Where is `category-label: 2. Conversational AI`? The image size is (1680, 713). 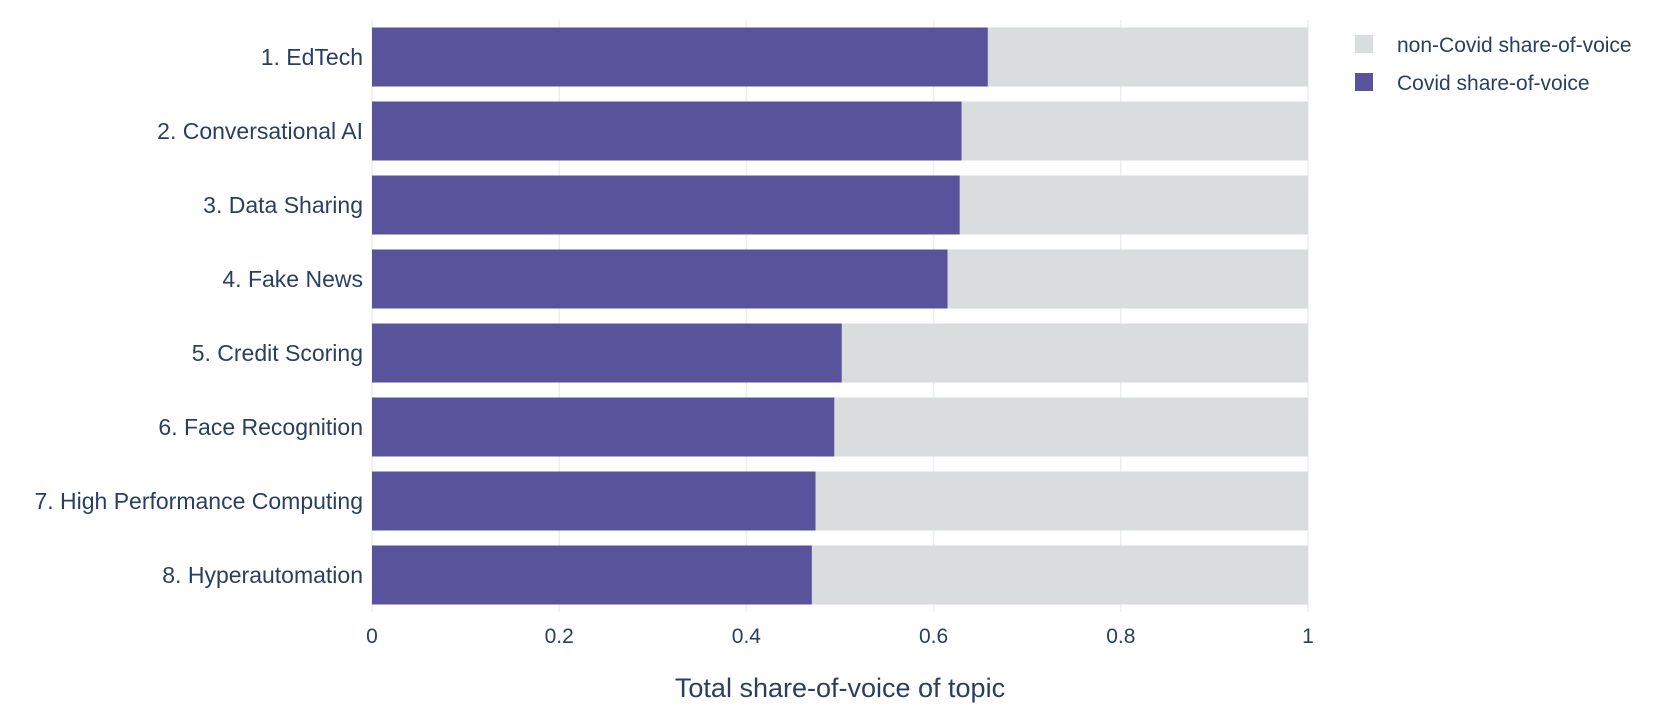 category-label: 2. Conversational AI is located at coordinates (260, 131).